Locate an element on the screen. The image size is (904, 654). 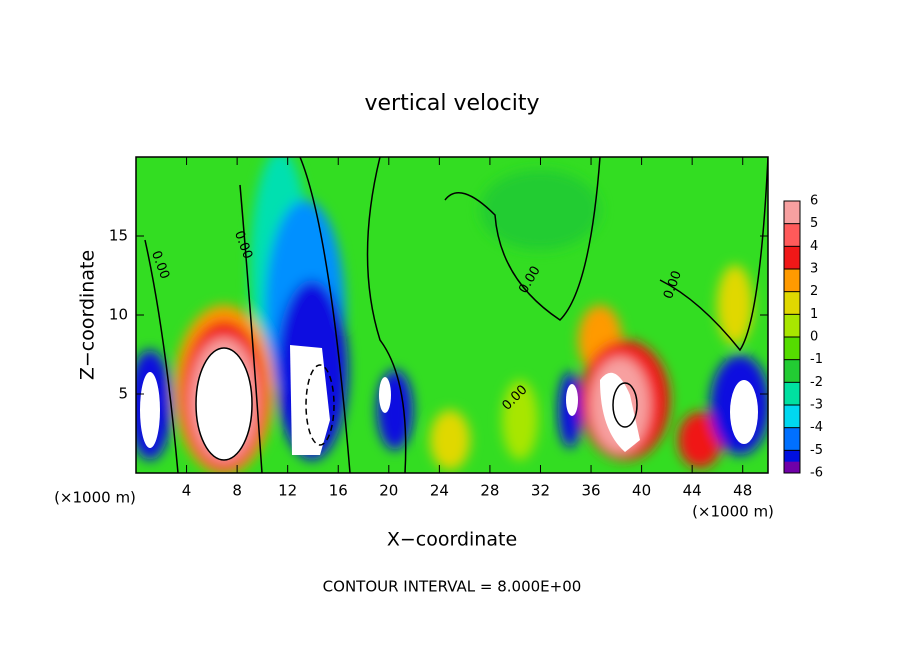
colorbar-tick-label: 4 is located at coordinates (814, 246).